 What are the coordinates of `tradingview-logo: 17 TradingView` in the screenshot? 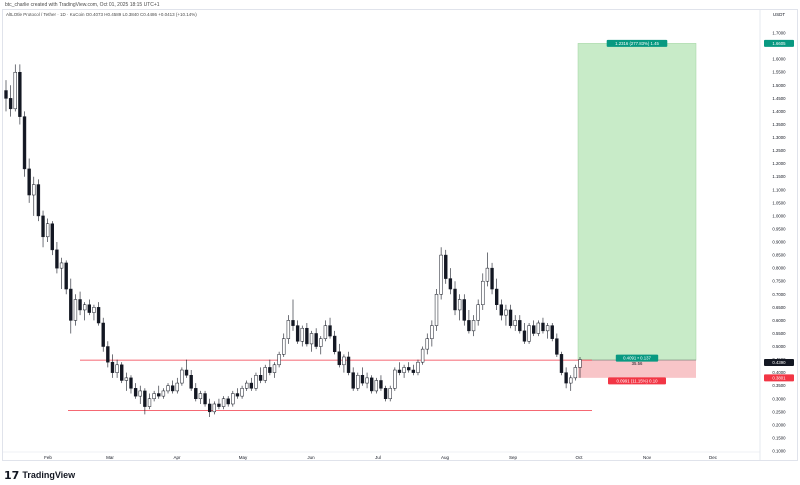 It's located at (40, 475).